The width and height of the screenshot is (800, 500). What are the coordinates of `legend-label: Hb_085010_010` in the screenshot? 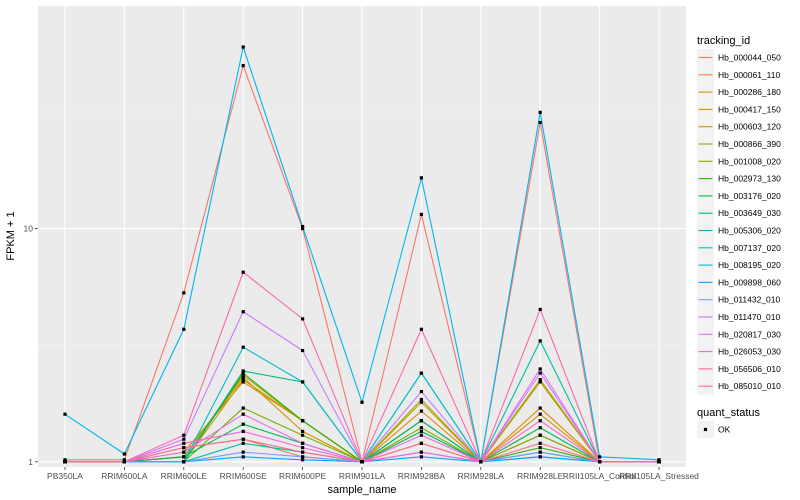 It's located at (749, 386).